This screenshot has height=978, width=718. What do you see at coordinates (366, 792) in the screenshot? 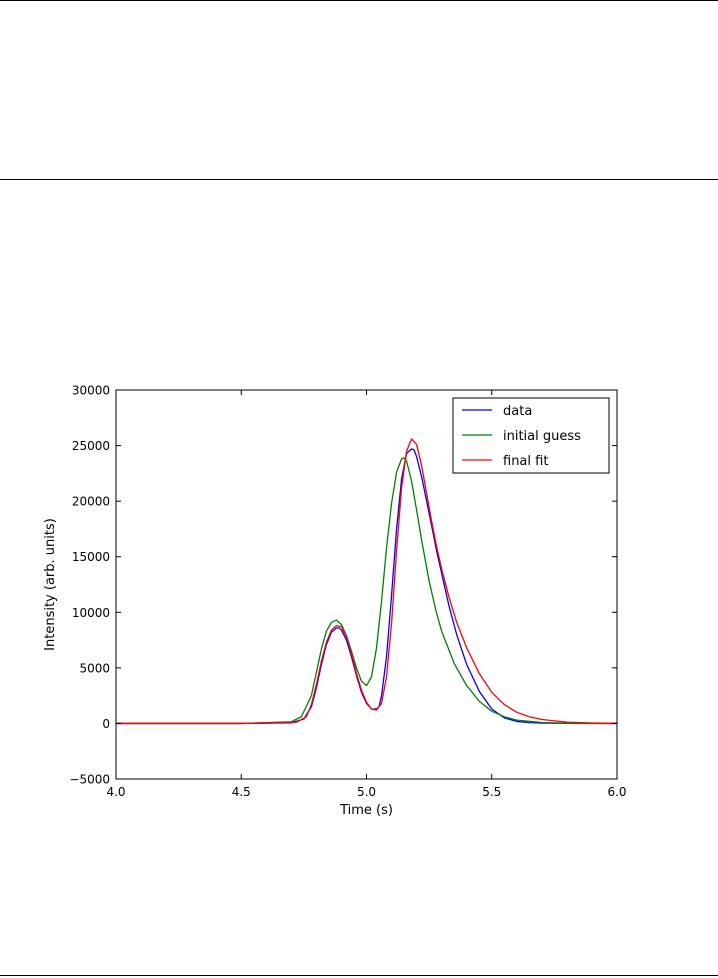
I see `x-tick-label: 5.0` at bounding box center [366, 792].